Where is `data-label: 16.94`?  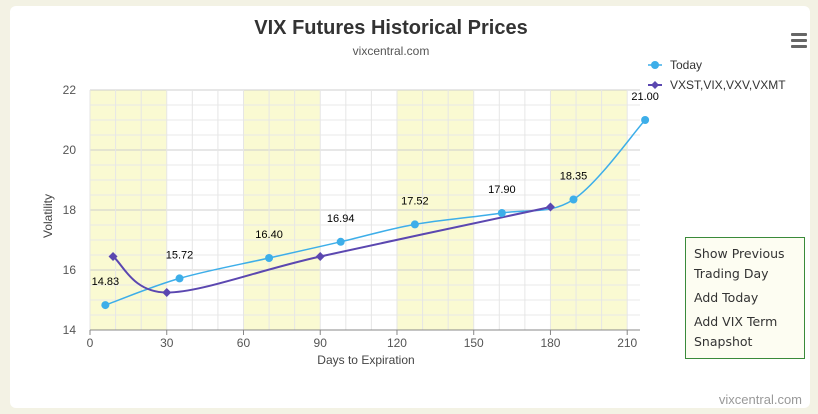 data-label: 16.94 is located at coordinates (341, 219).